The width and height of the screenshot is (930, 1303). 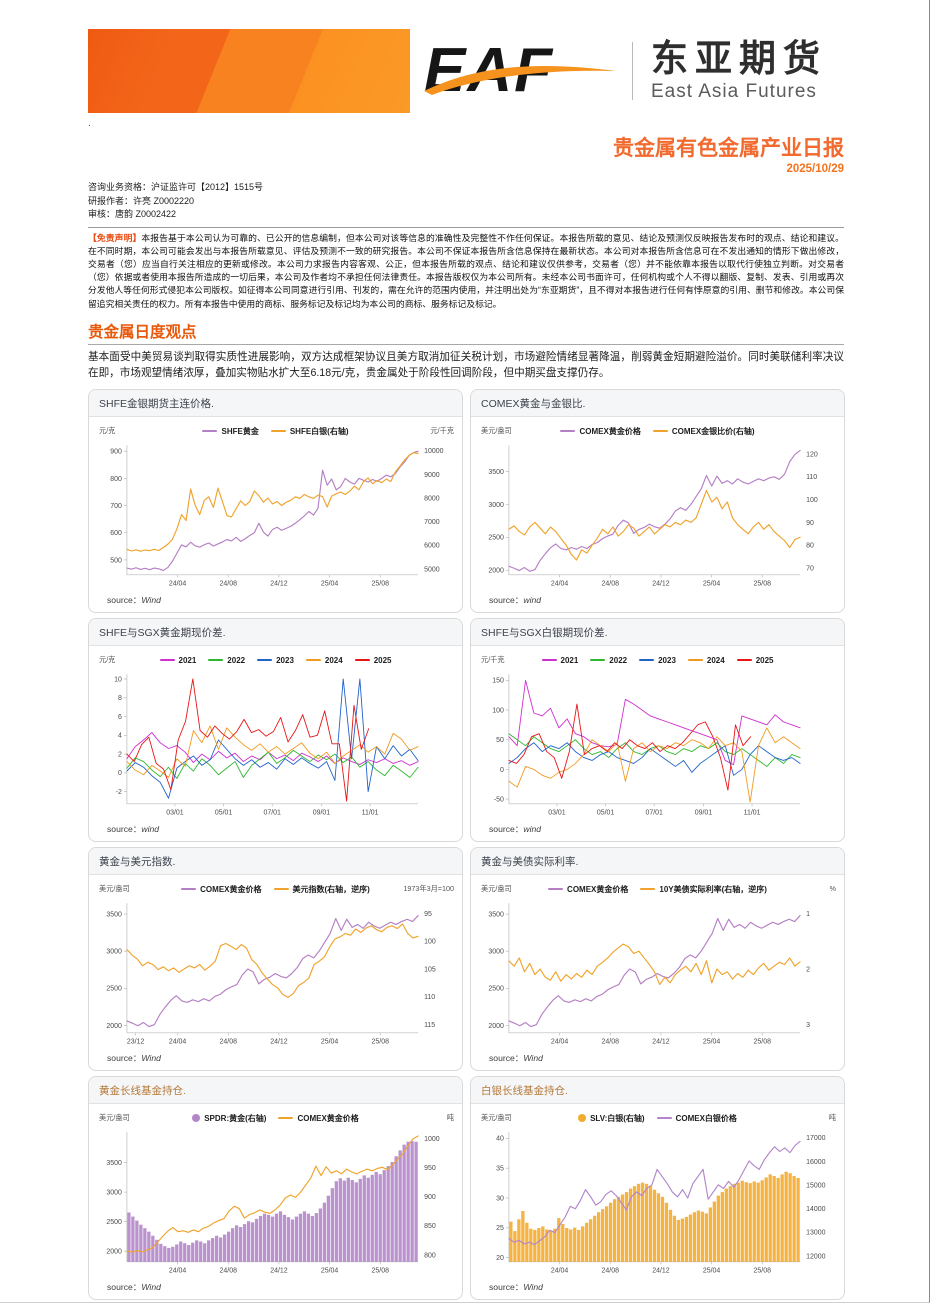 I want to click on disclaimer-label: 【免责声明】, so click(x=115, y=237).